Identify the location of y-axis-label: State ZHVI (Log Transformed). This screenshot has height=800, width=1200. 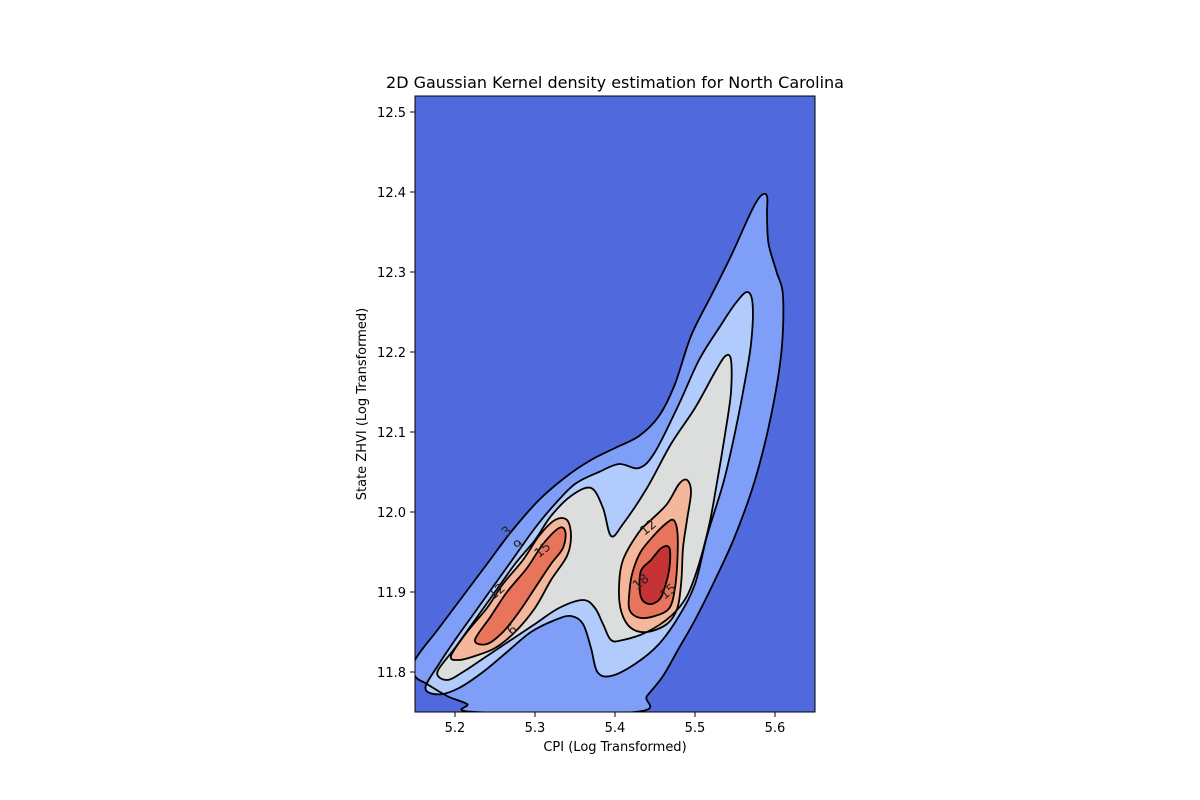
(362, 404).